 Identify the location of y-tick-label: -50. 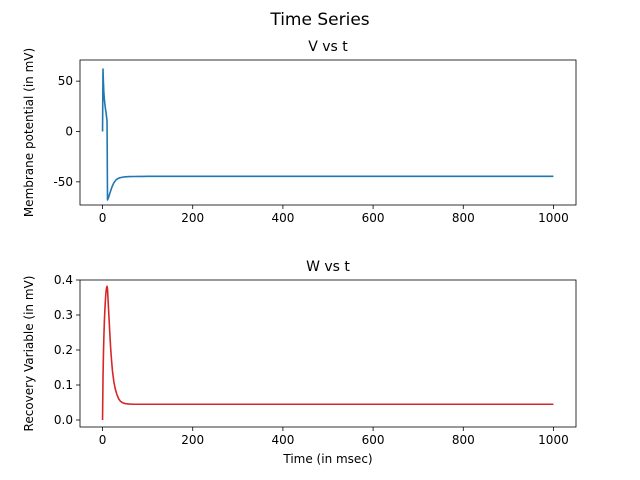
(63, 182).